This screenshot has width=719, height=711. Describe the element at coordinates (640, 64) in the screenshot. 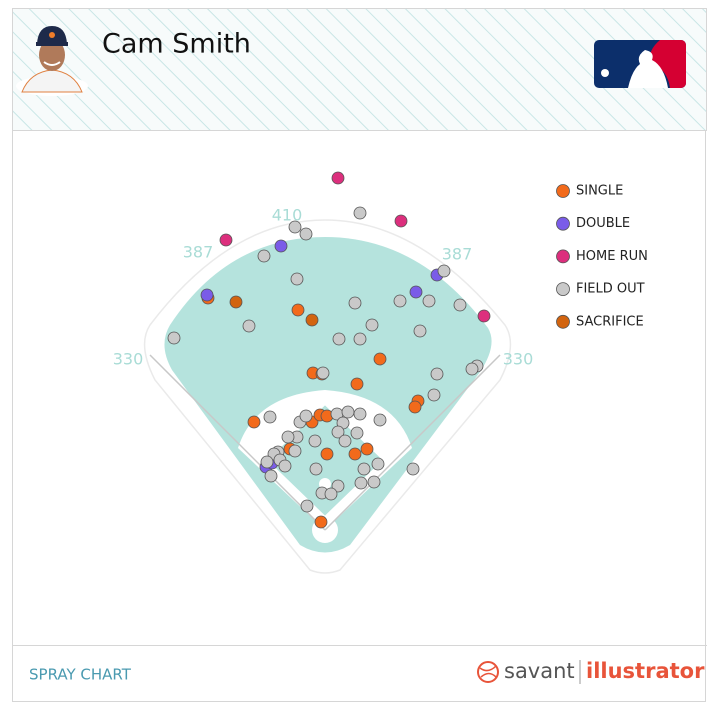

I see `mlb-logo` at that location.